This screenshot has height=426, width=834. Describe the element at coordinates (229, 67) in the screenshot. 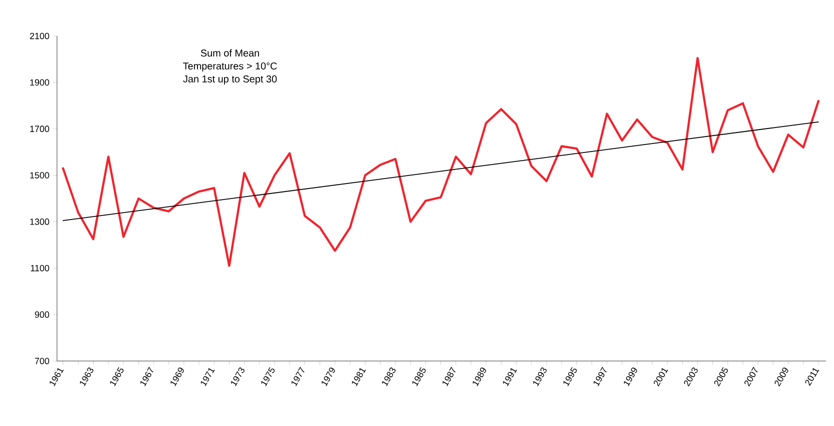

I see `annotation: Temperatures > 10°C` at that location.